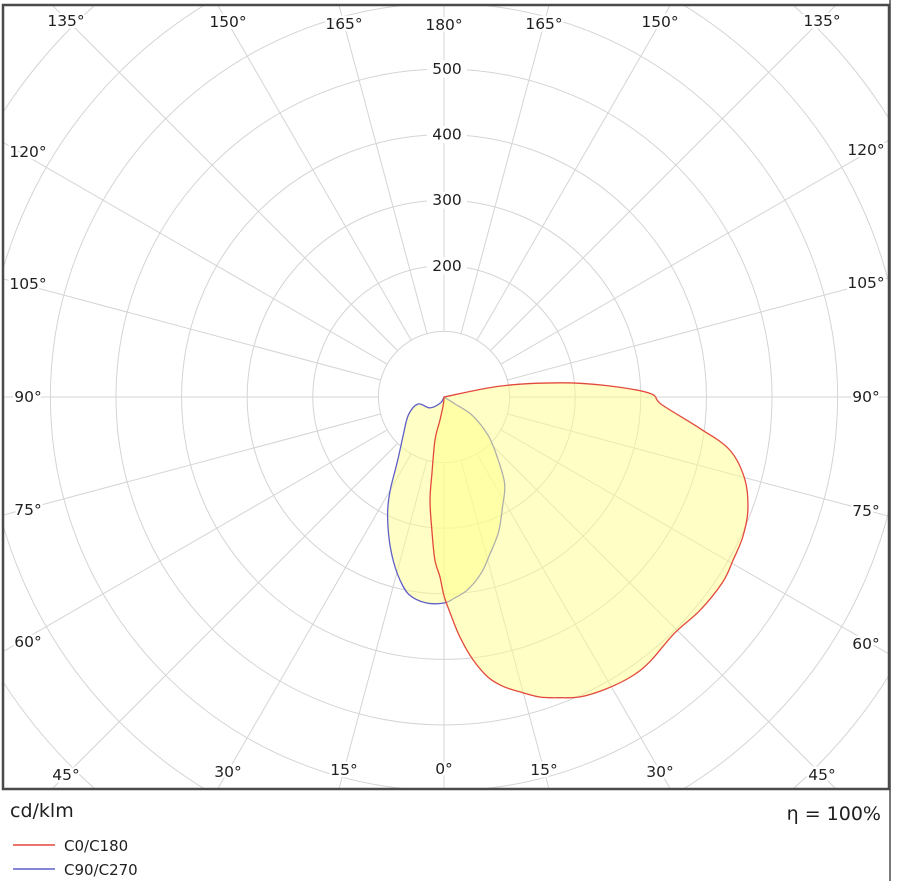 The image size is (897, 881). I want to click on radial-labels: 200 300 400 500, so click(447, 167).